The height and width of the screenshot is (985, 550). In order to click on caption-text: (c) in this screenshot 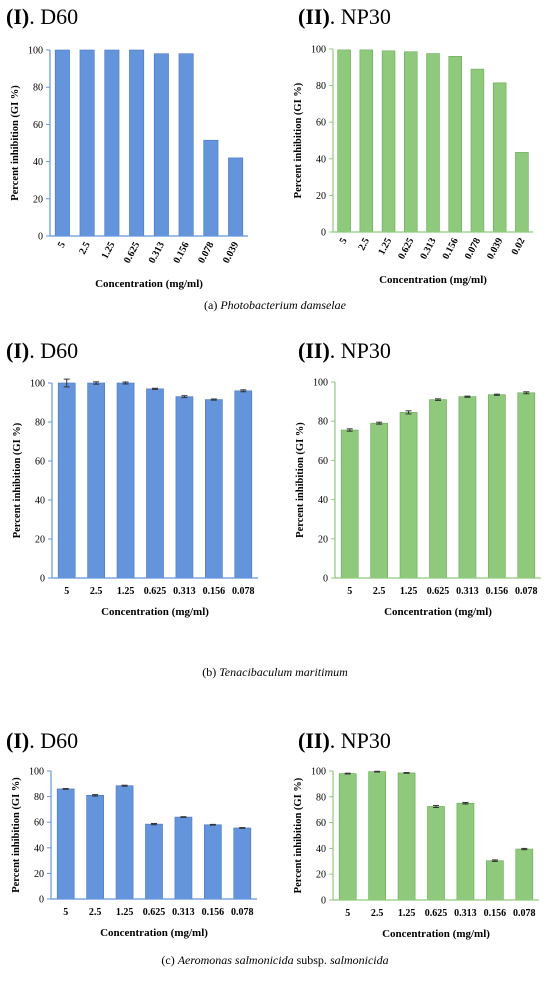, I will do `click(169, 960)`.